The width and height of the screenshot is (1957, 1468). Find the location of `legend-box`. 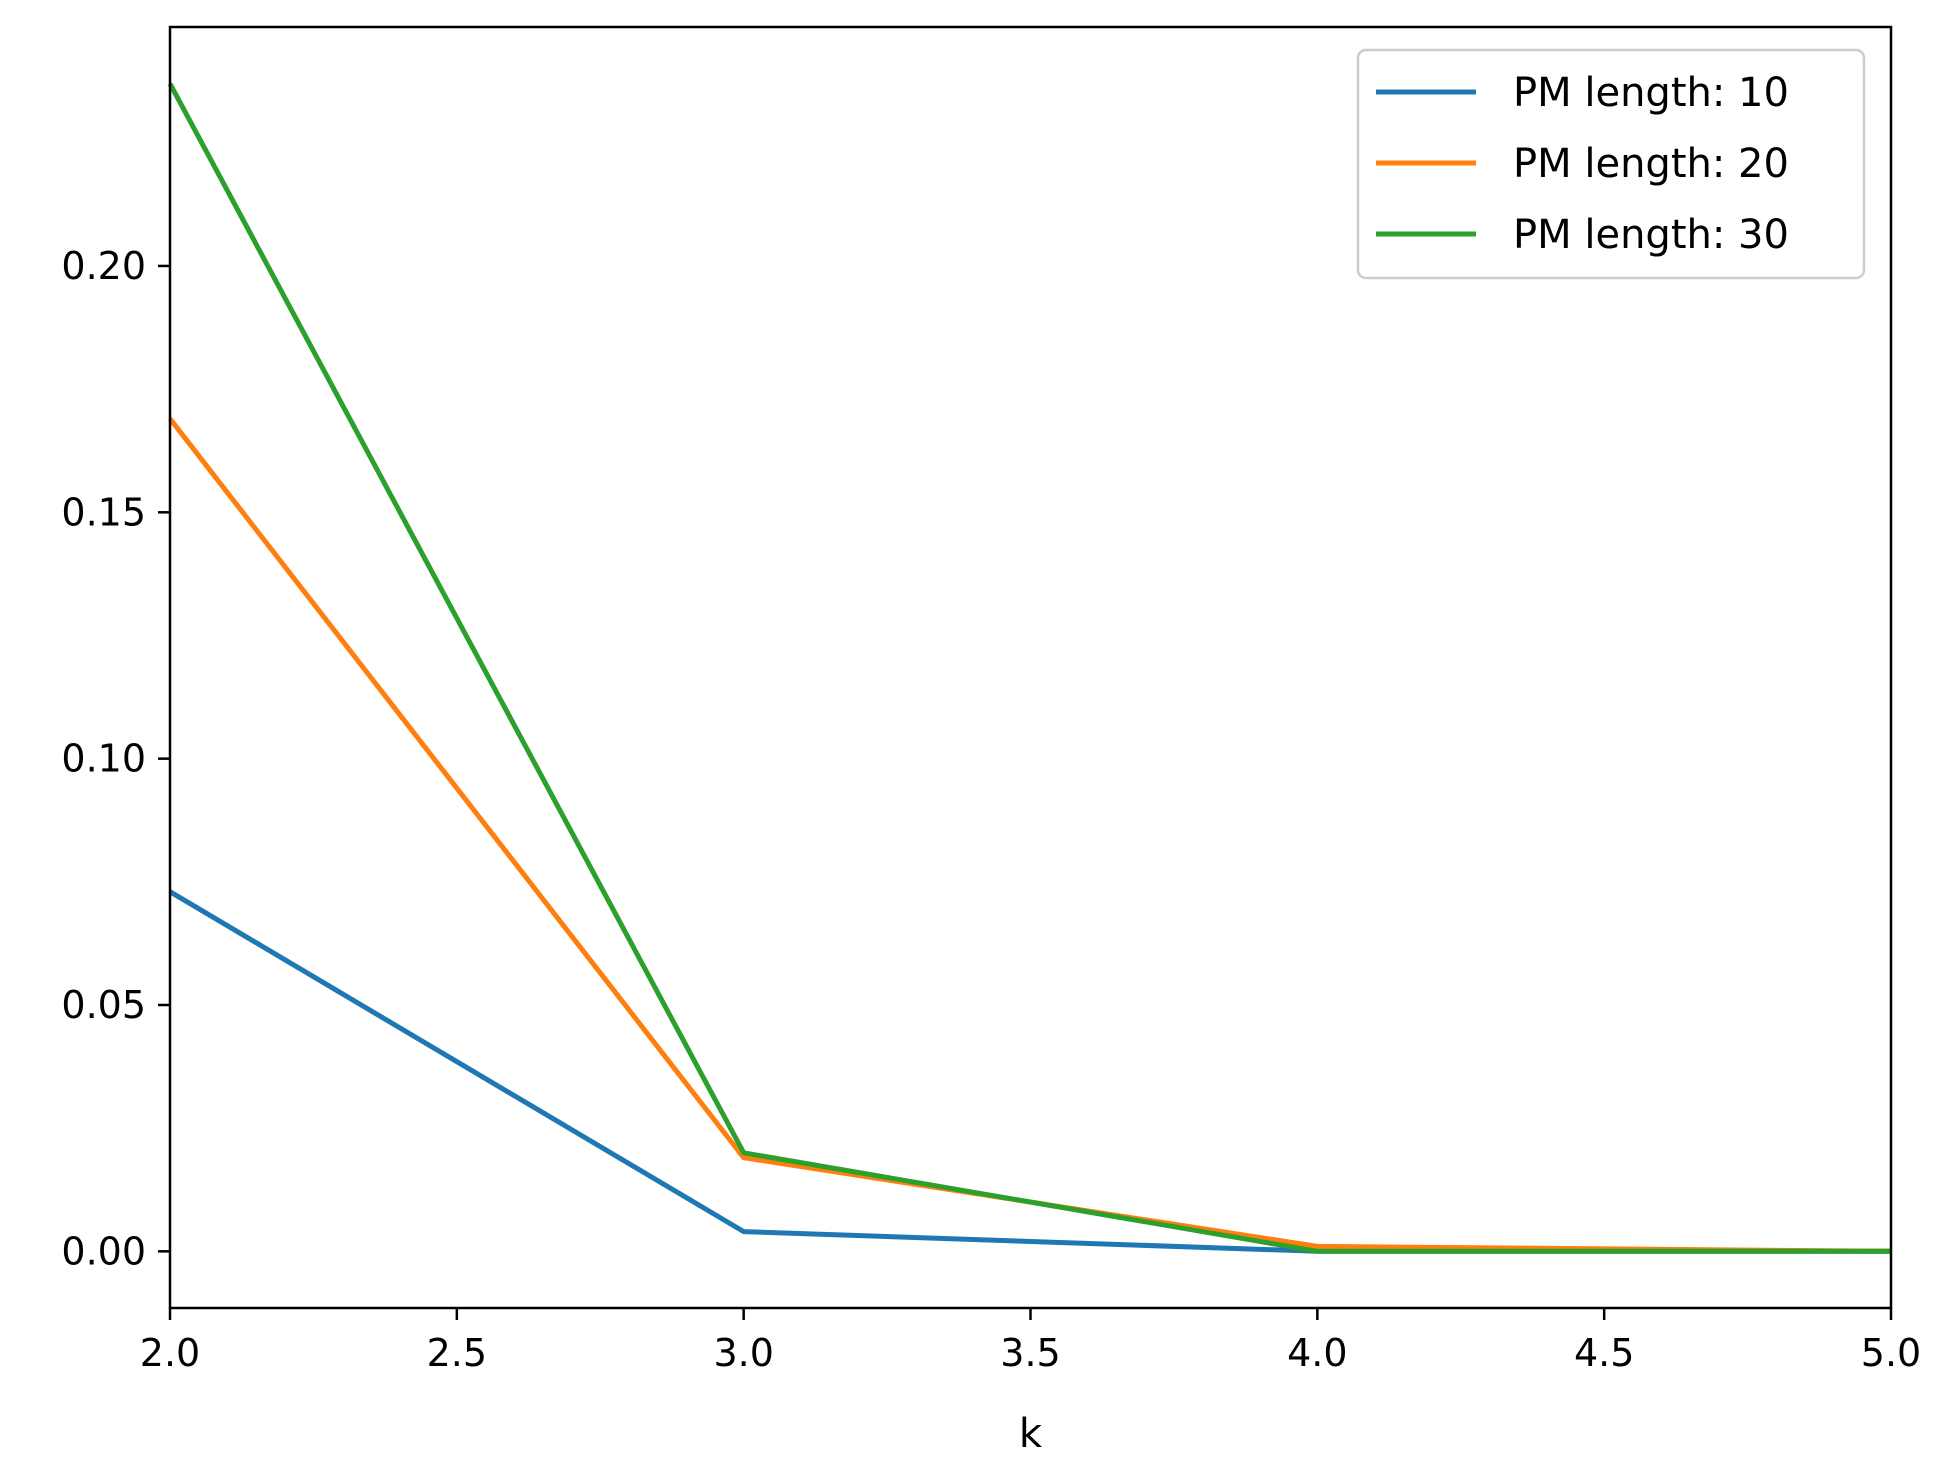

legend-box is located at coordinates (1611, 164).